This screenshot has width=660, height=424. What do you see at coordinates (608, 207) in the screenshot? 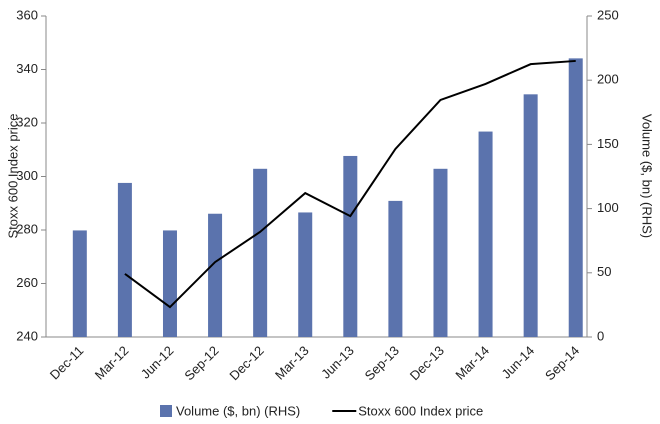
I see `y2-tick-label: 100` at bounding box center [608, 207].